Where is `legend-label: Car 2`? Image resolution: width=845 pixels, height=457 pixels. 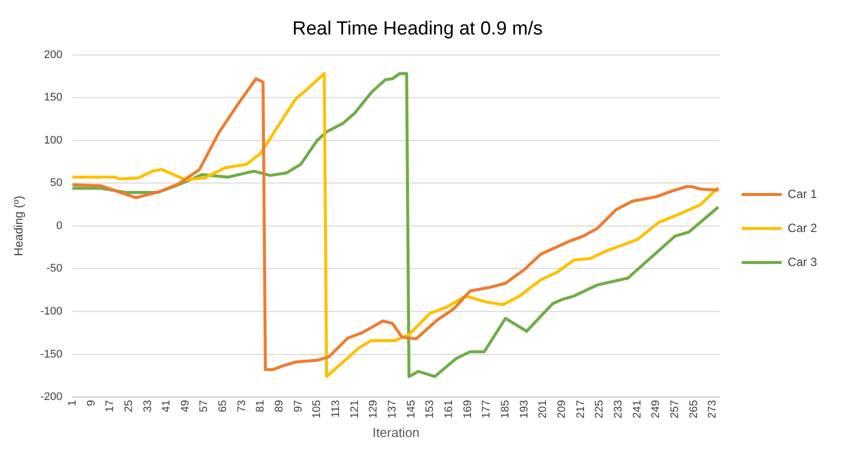
legend-label: Car 2 is located at coordinates (803, 227).